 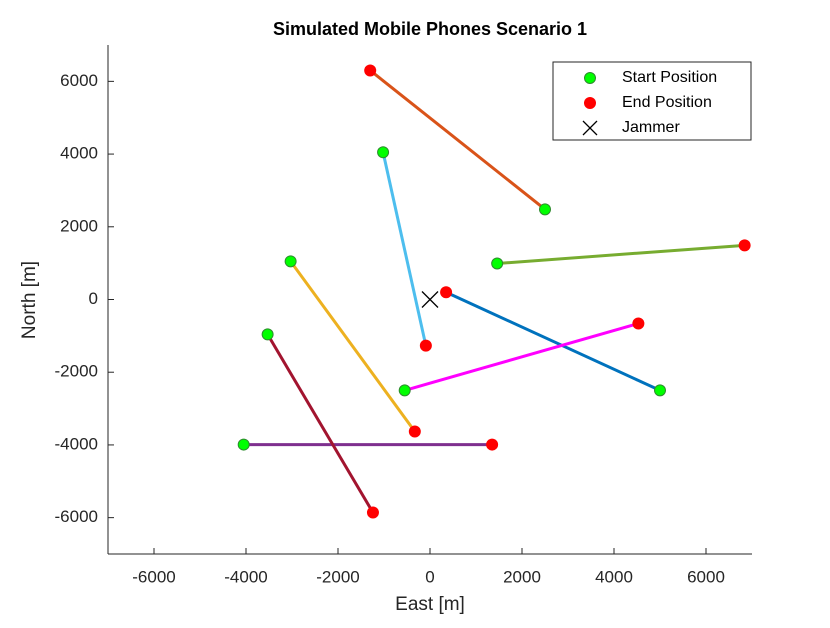 I want to click on x-tick-label: -6000, so click(x=153, y=576).